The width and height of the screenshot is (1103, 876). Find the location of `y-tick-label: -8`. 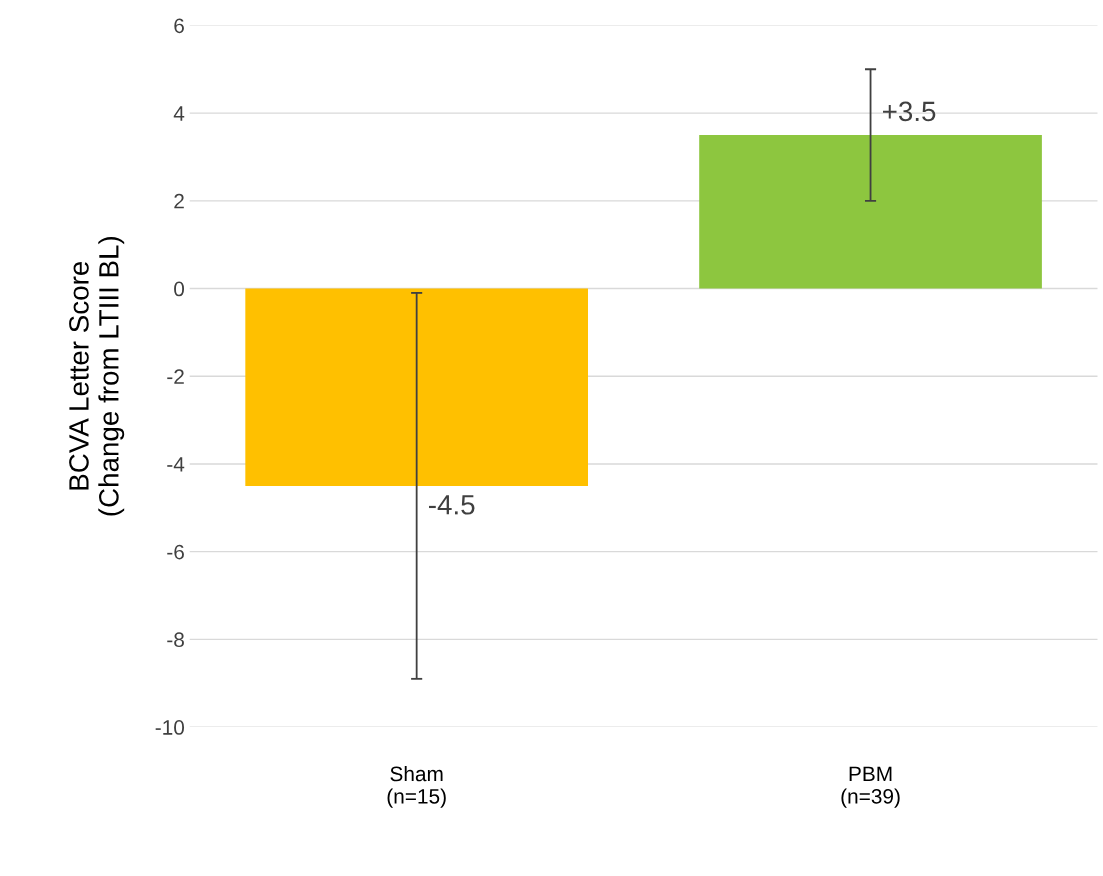

y-tick-label: -8 is located at coordinates (175, 640).